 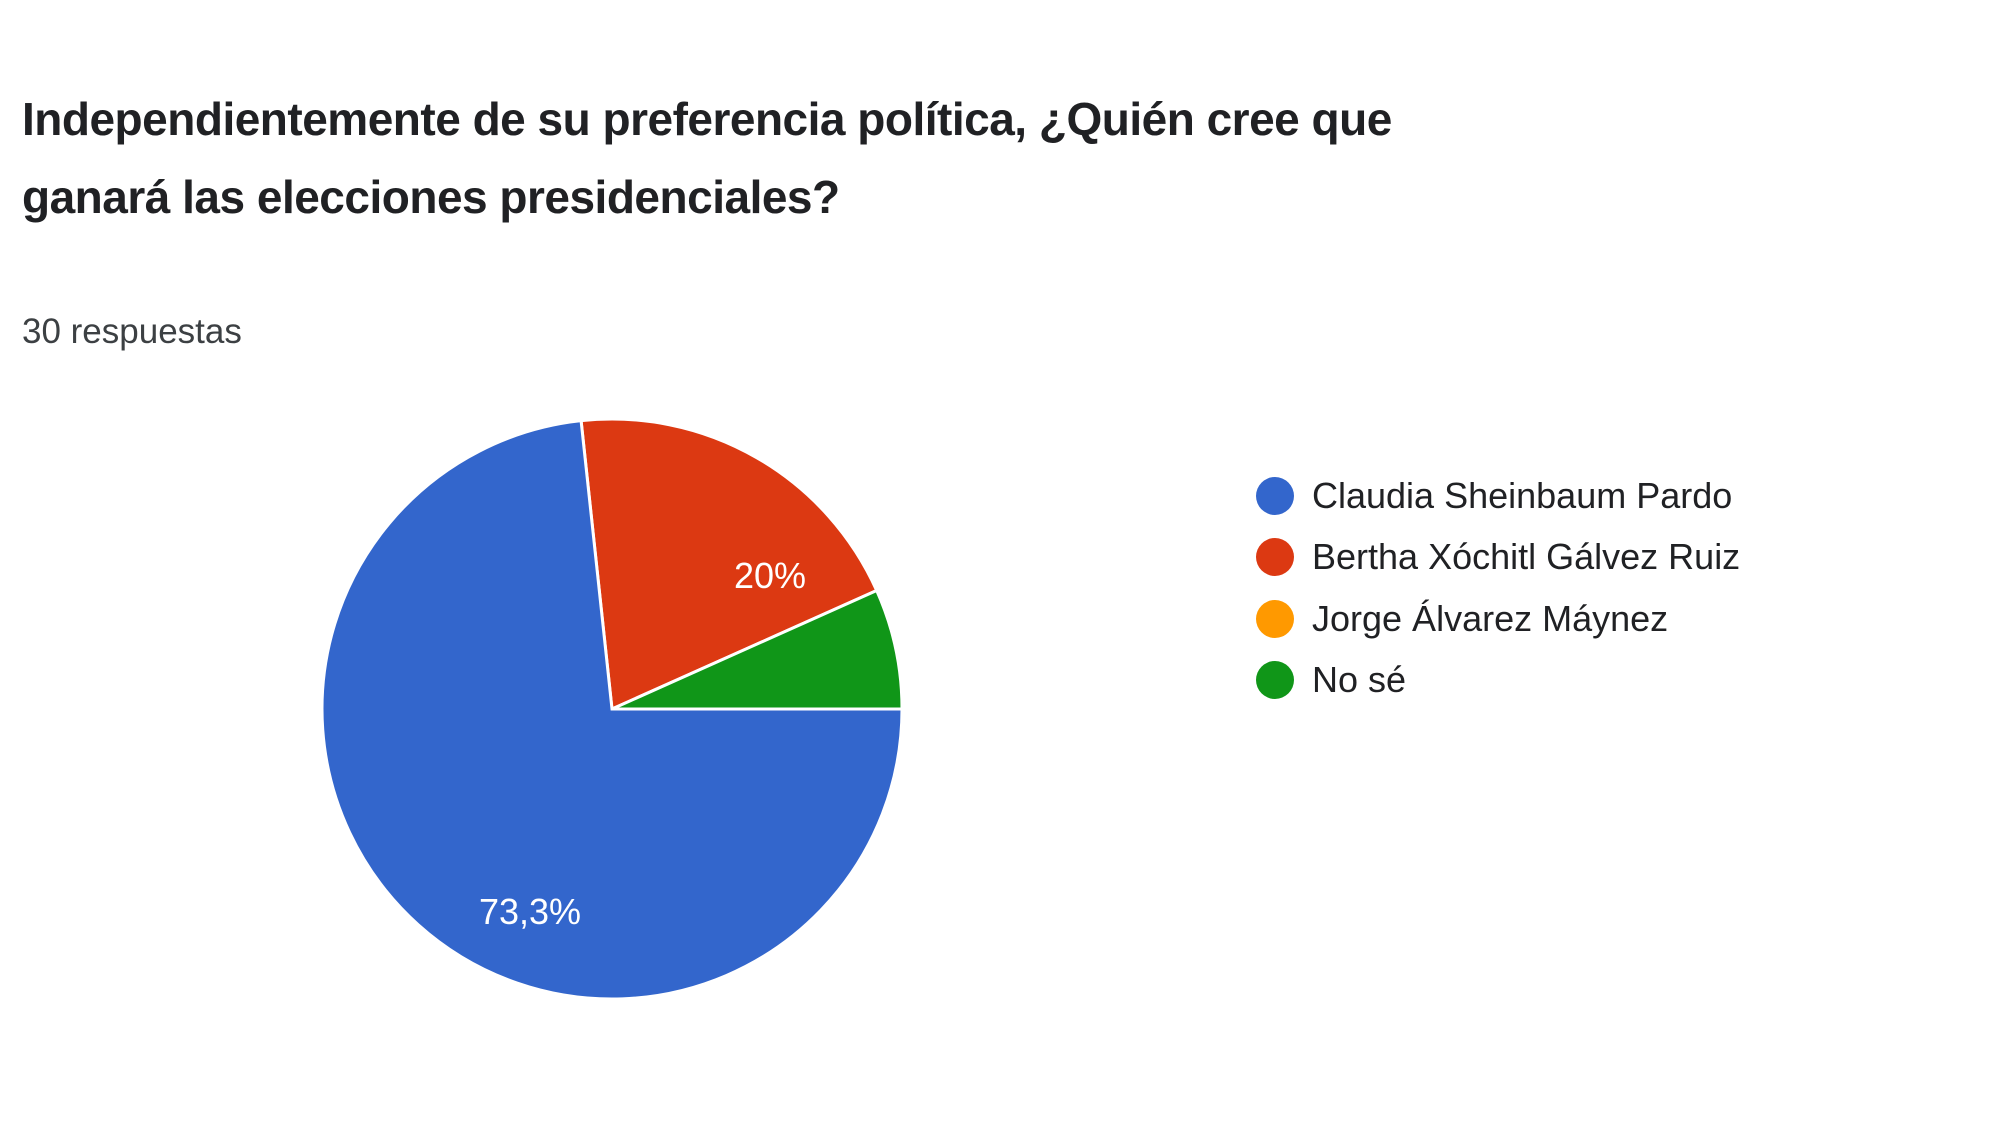 I want to click on legend-label: Jorge Álvarez Máynez, so click(x=1490, y=618).